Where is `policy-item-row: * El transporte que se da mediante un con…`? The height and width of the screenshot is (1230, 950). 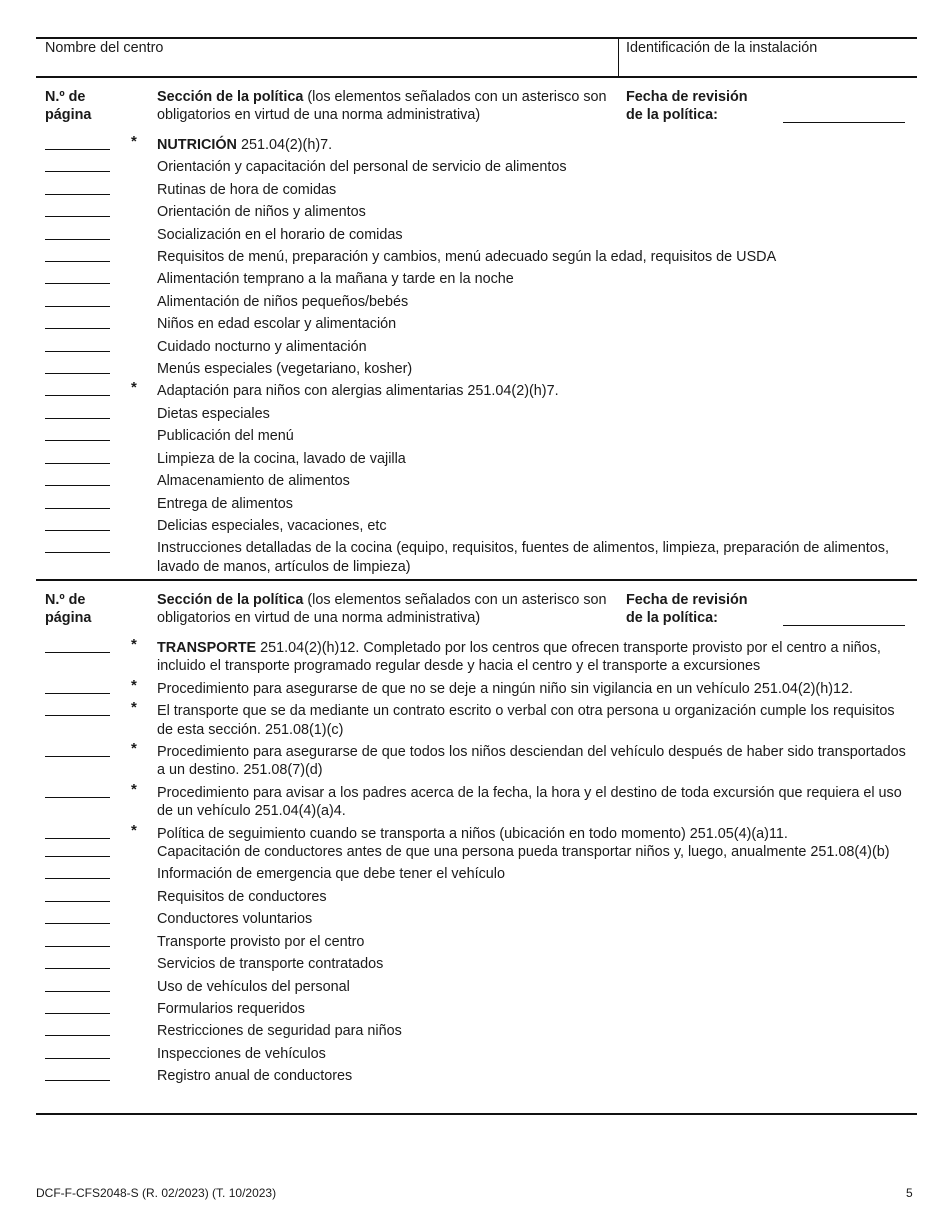
policy-item-row: * El transporte que se da mediante un con… is located at coordinates (476, 718).